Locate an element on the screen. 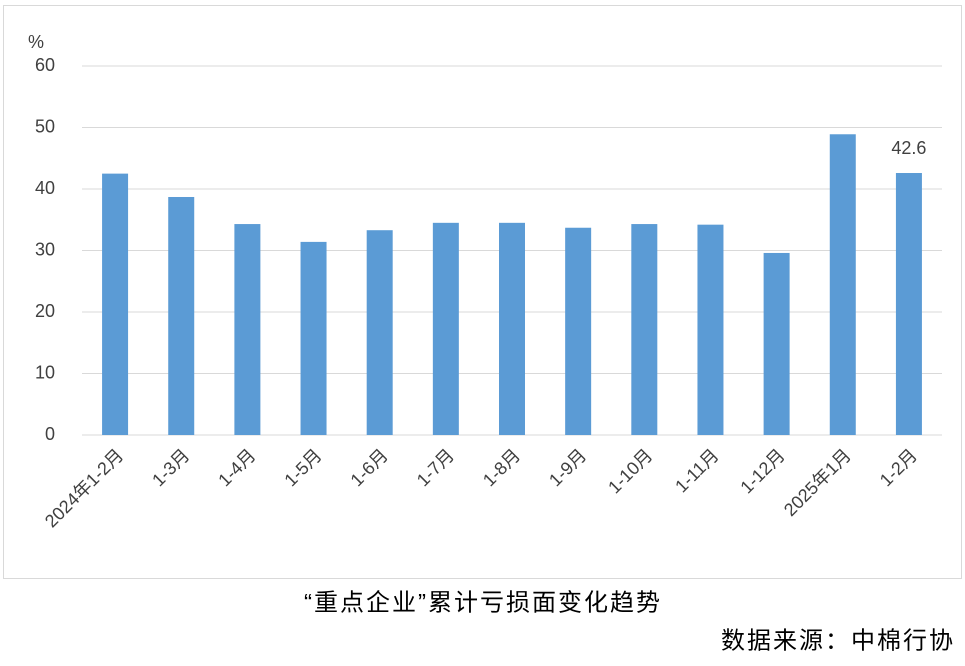 The width and height of the screenshot is (965, 666). x-tick-label: 1-2月 is located at coordinates (898, 467).